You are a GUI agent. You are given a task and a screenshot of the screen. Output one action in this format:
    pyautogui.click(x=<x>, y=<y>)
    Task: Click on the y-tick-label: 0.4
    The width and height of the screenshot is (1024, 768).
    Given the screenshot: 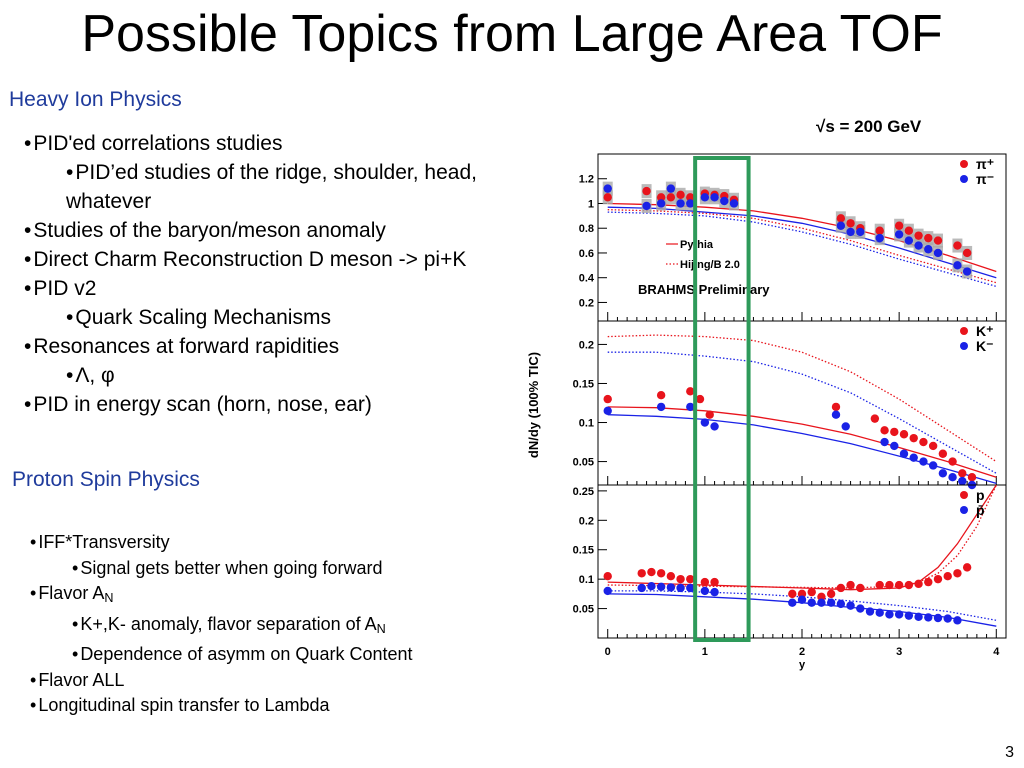 What is the action you would take?
    pyautogui.click(x=587, y=279)
    